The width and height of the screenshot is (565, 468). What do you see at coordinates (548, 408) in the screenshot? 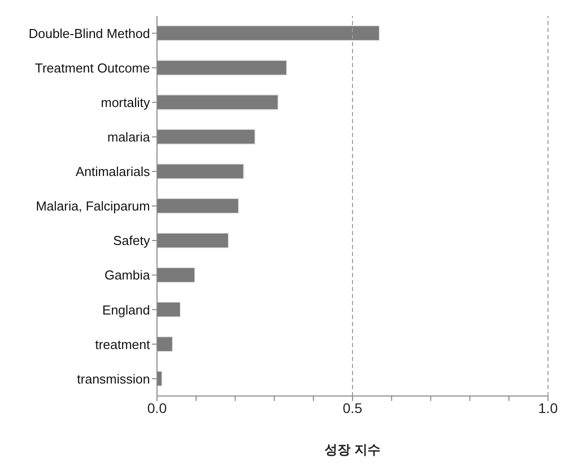
I see `x-tick-label: 1.0` at bounding box center [548, 408].